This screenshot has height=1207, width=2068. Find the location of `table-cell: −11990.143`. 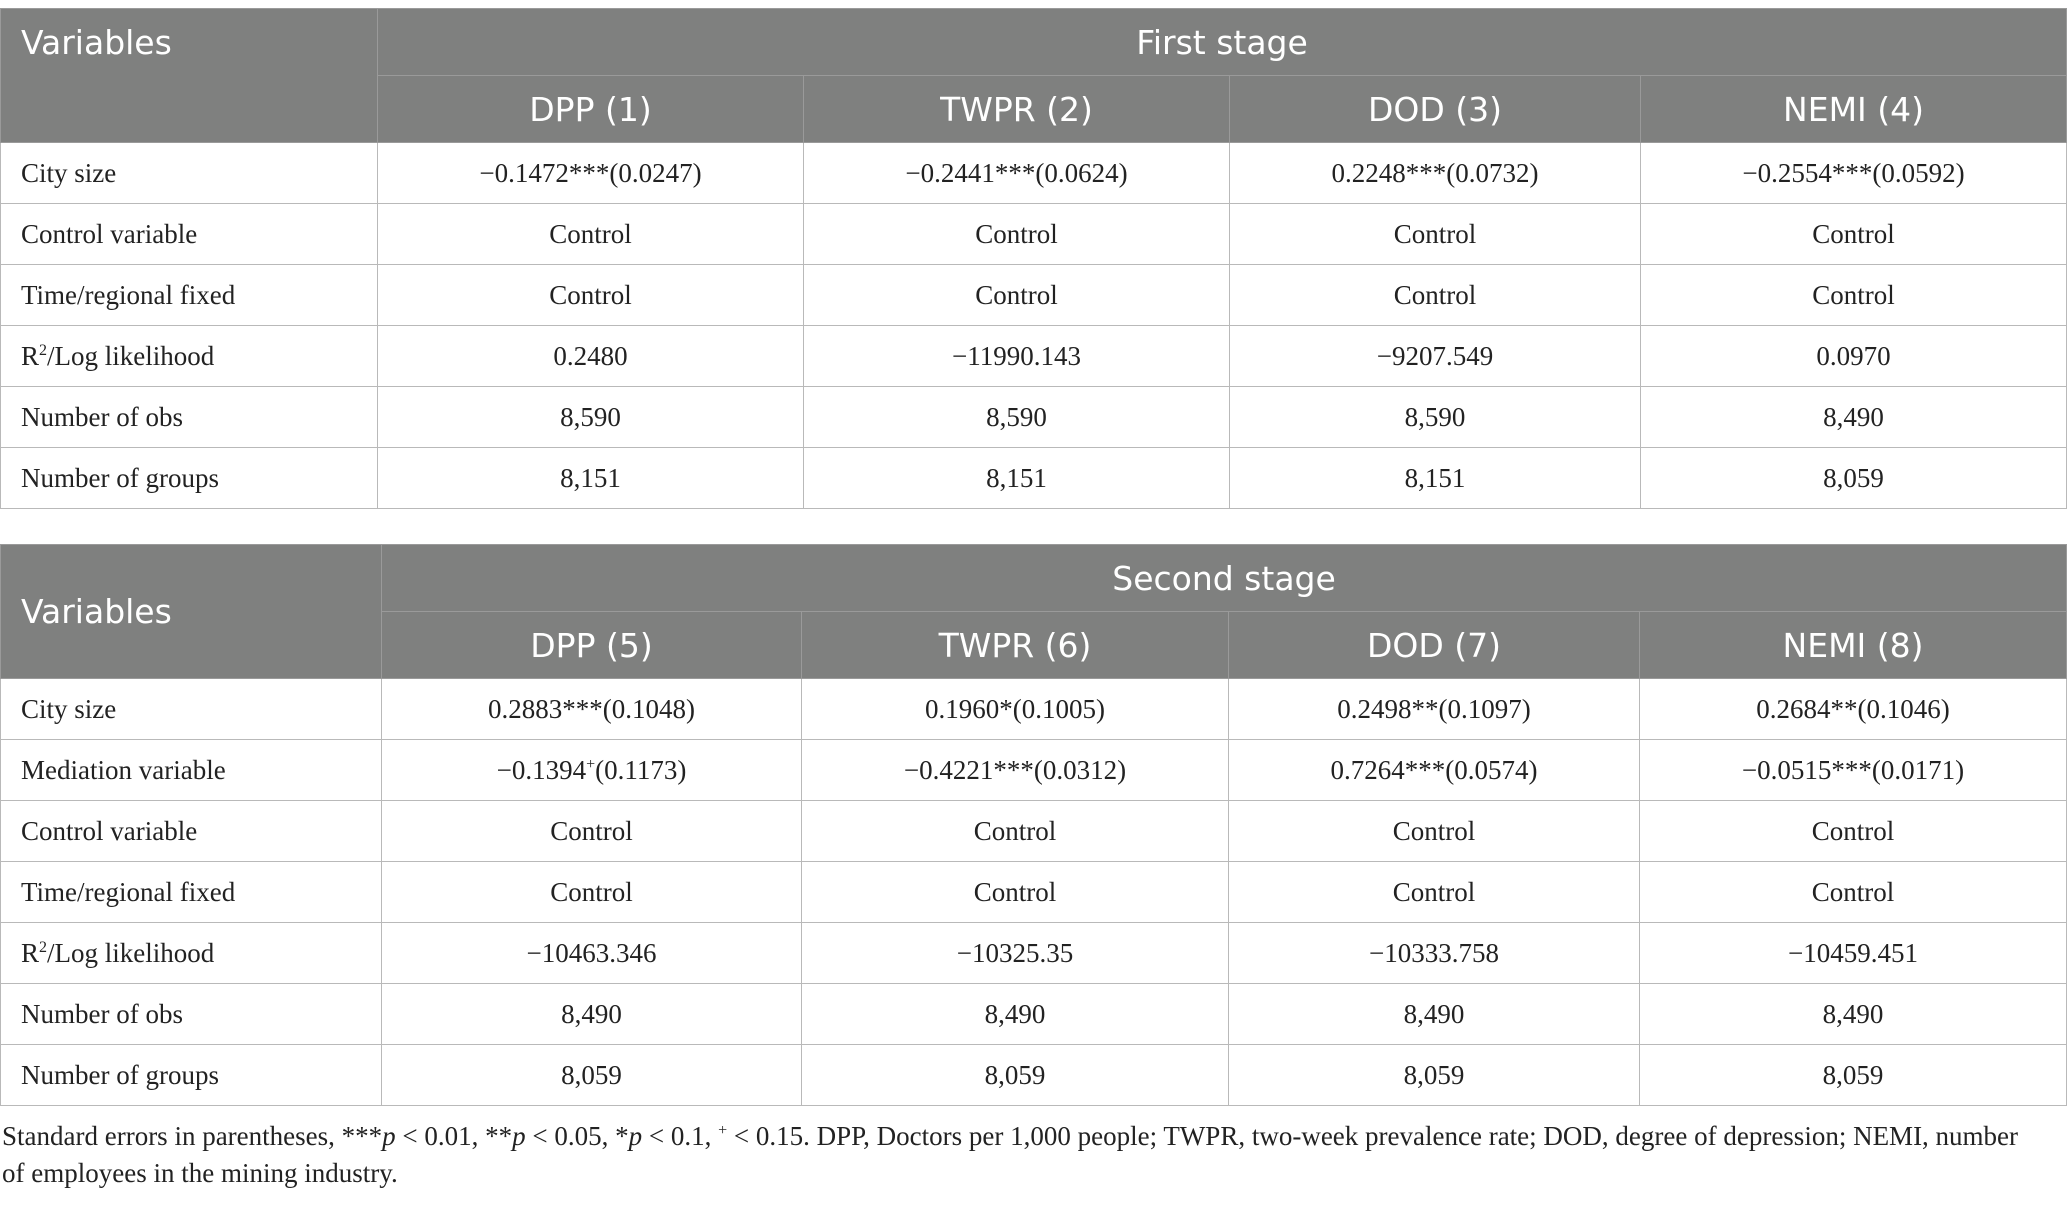

table-cell: −11990.143 is located at coordinates (1016, 356).